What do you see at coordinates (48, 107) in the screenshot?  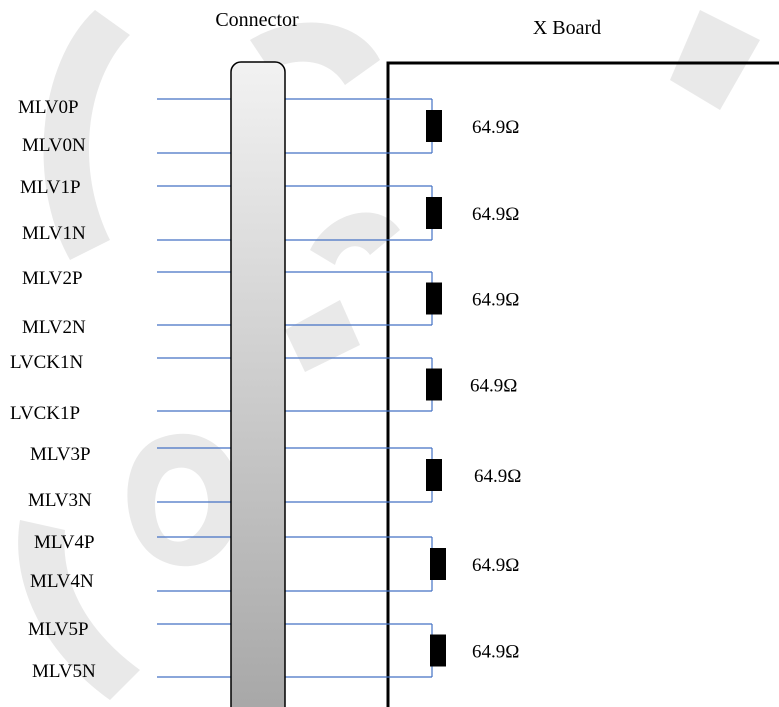 I see `signal-label: MLV0P` at bounding box center [48, 107].